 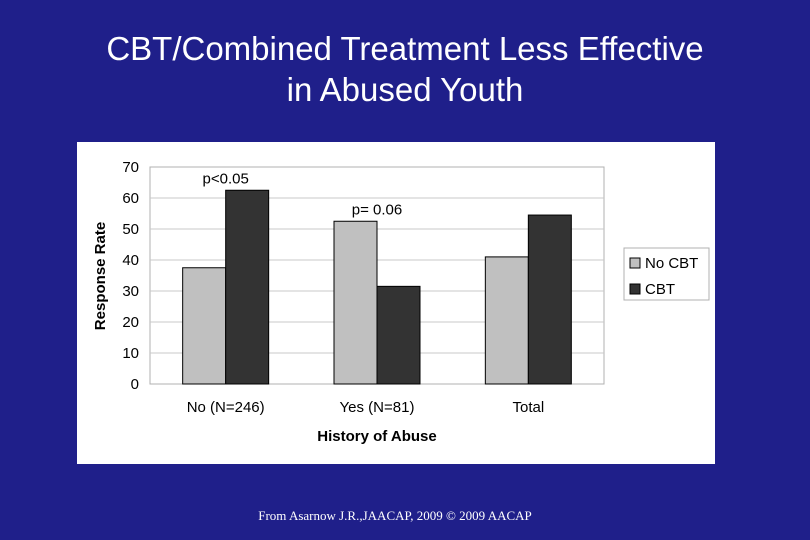 I want to click on y-tick-label: 70, so click(x=130, y=167).